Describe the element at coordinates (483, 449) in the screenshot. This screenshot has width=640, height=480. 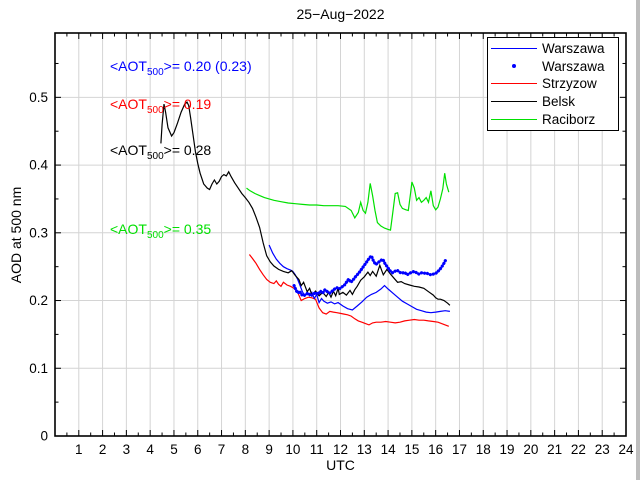
I see `x-tick-label: 18` at that location.